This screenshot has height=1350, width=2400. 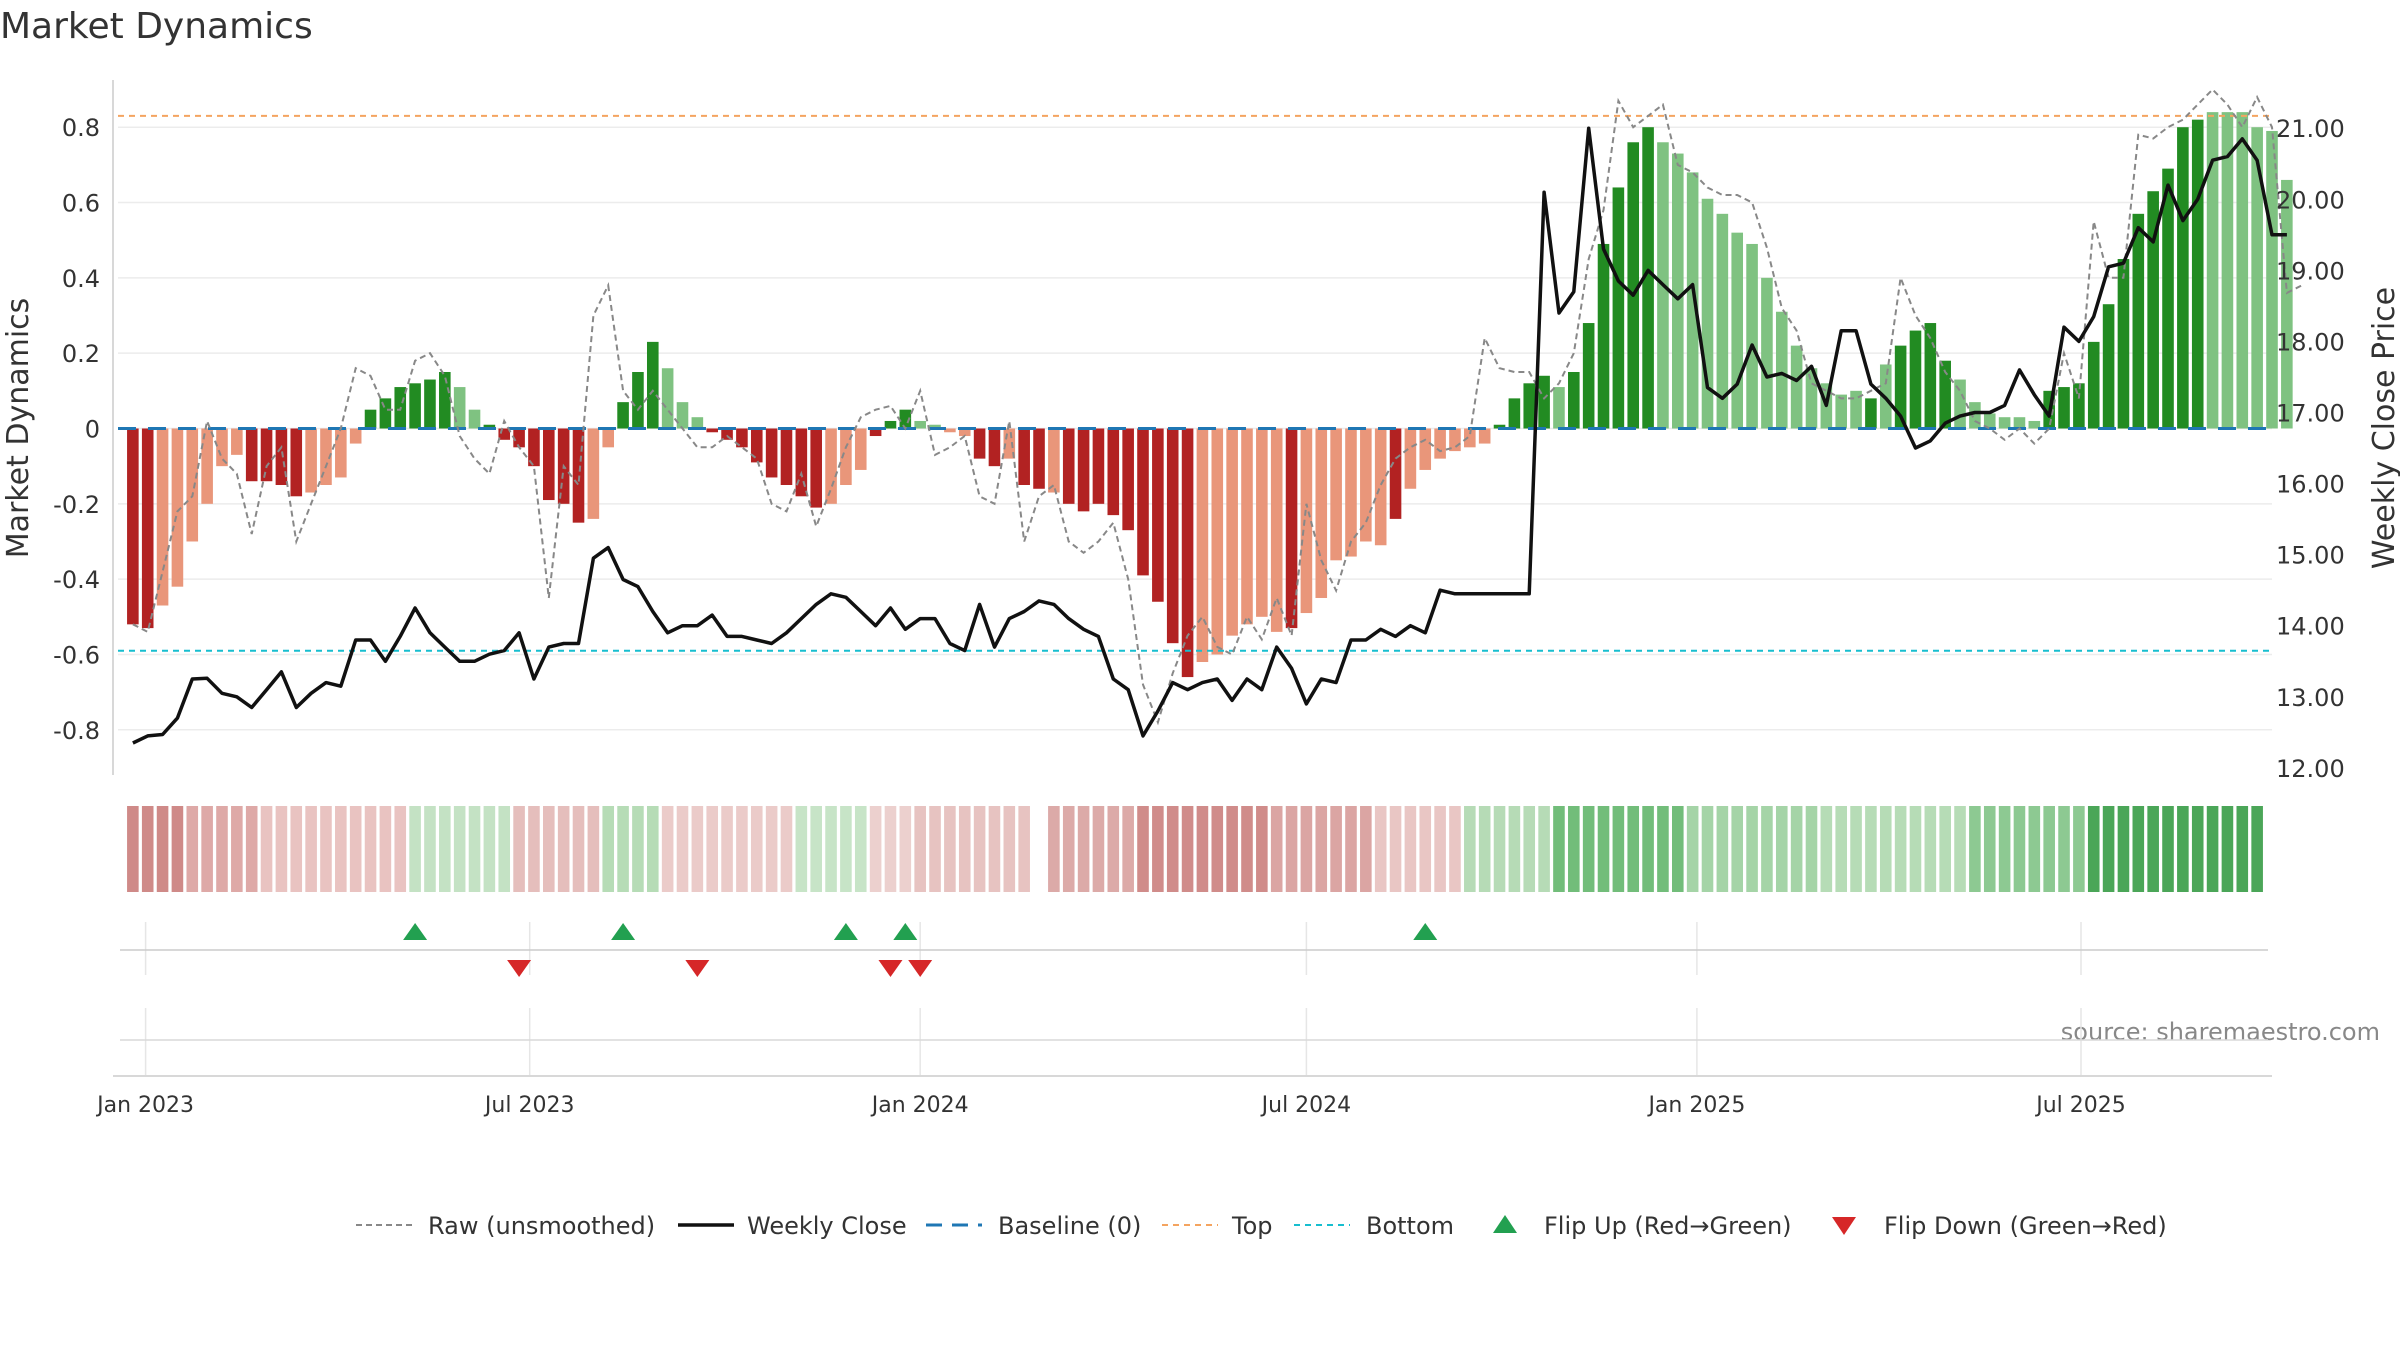 What do you see at coordinates (156, 26) in the screenshot?
I see `chart-title: Market Dynamics` at bounding box center [156, 26].